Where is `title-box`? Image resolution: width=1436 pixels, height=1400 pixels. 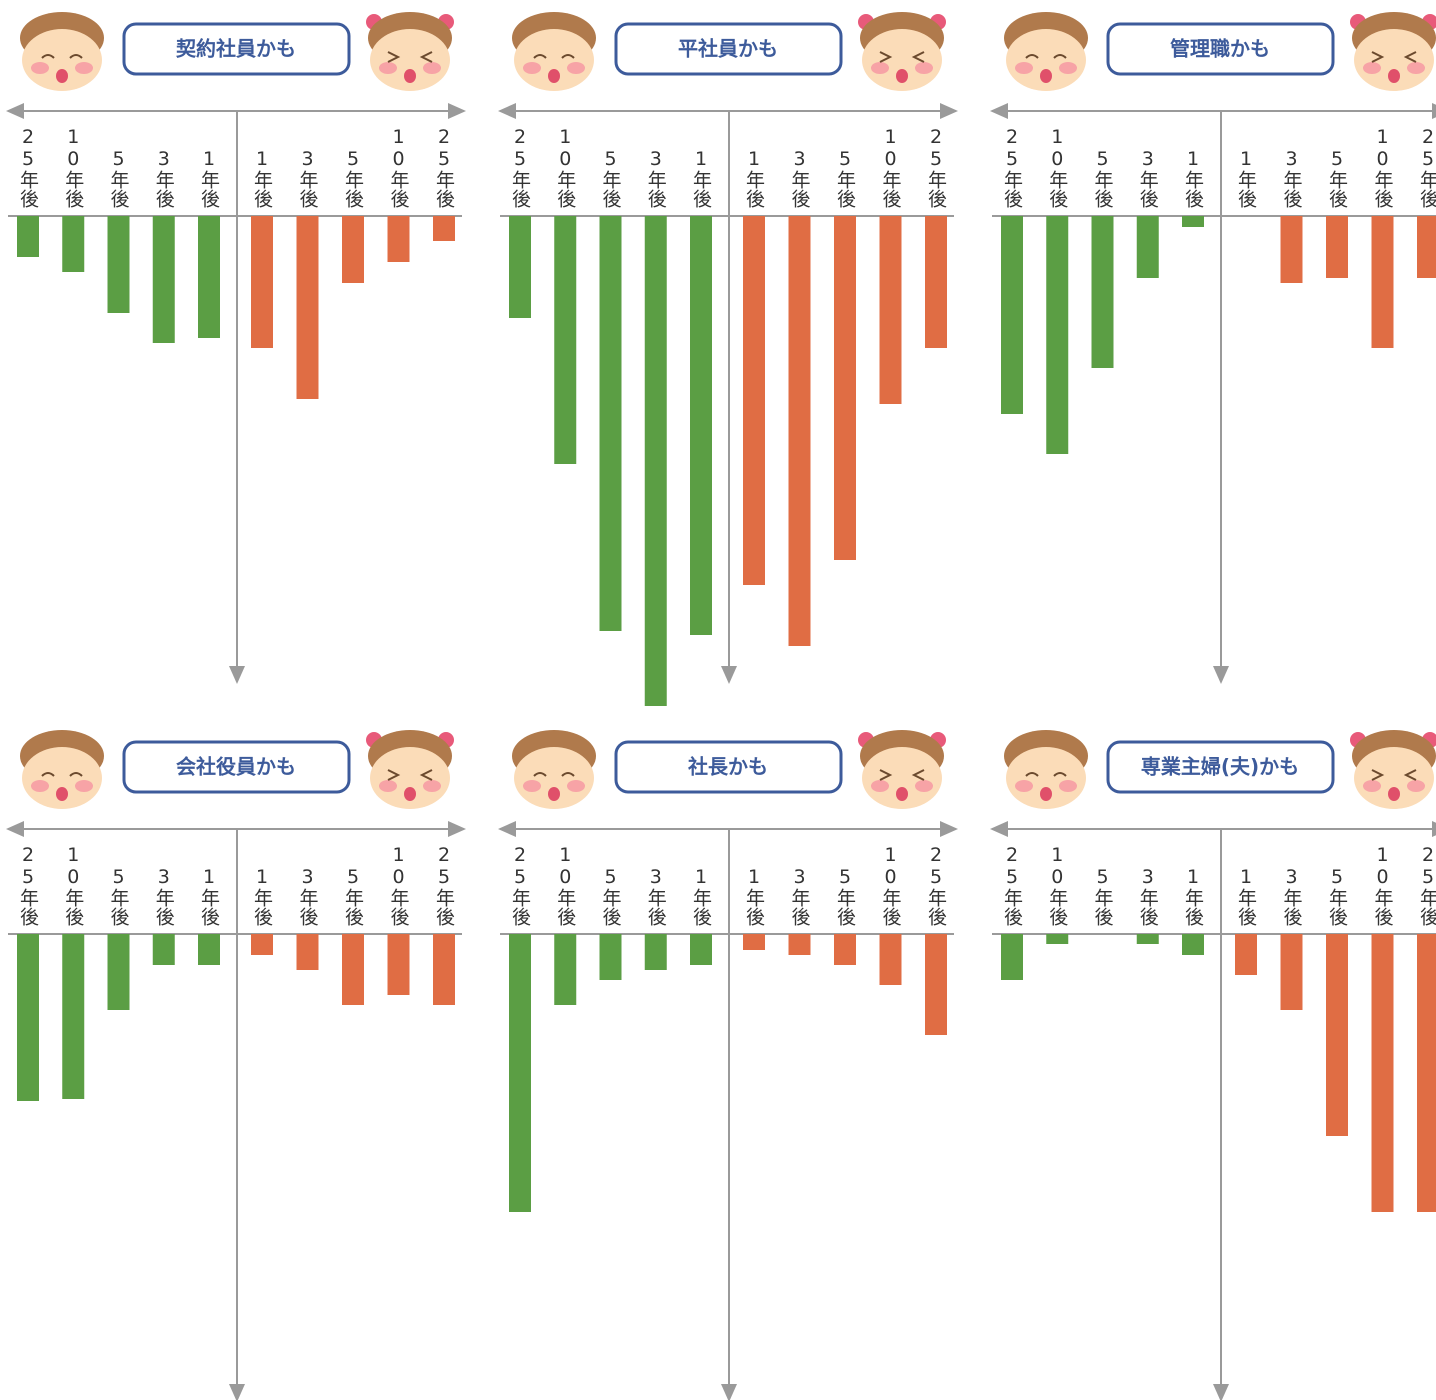
title-box is located at coordinates (236, 49).